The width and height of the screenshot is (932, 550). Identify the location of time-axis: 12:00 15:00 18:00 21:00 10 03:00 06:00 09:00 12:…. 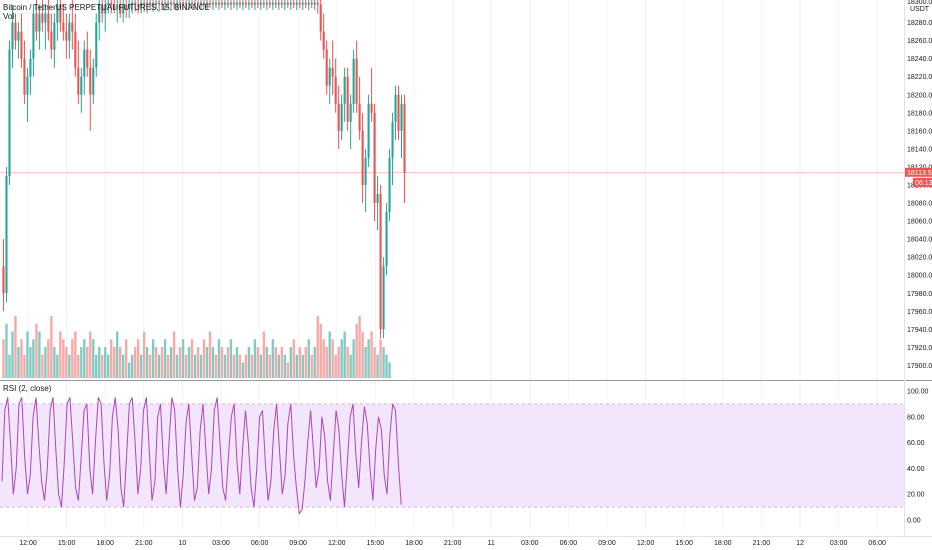
(452, 543).